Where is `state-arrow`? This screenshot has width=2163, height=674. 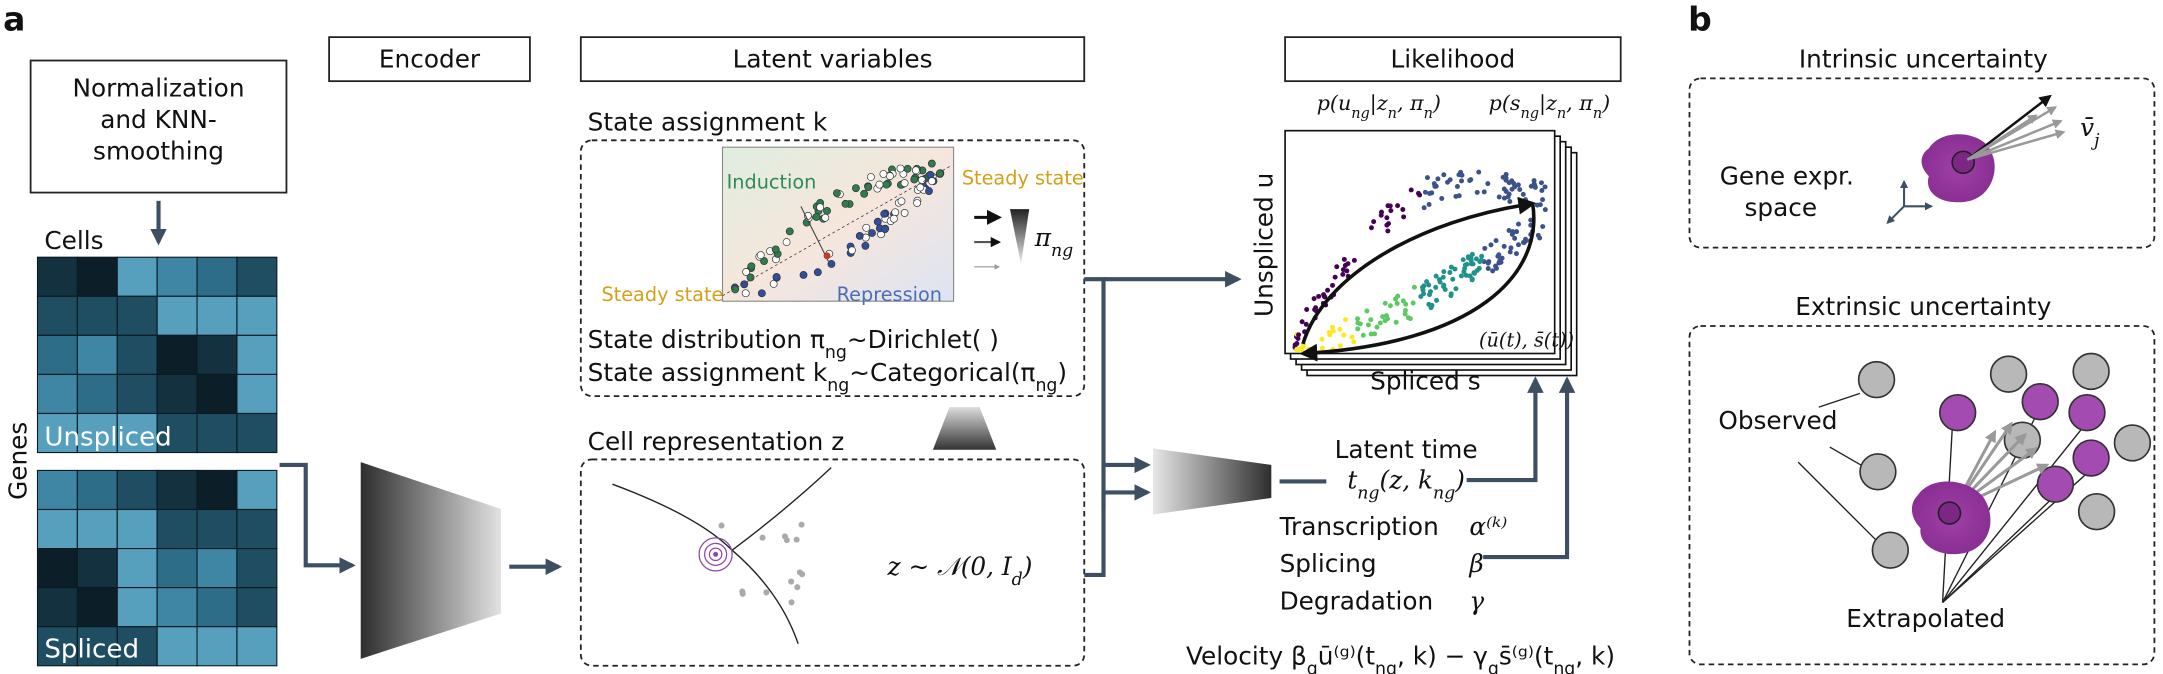 state-arrow is located at coordinates (814, 234).